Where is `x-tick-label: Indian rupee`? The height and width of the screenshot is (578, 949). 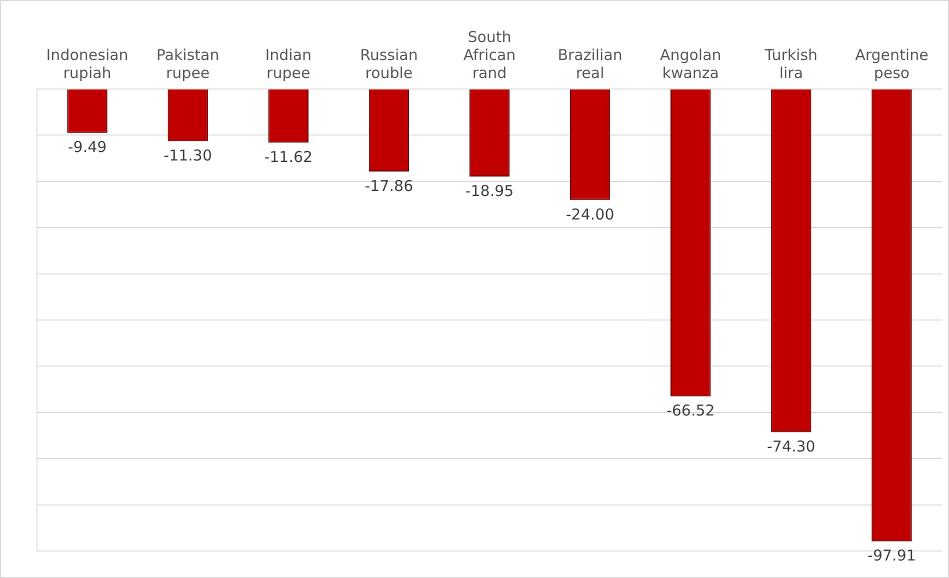
x-tick-label: Indian rupee is located at coordinates (288, 64).